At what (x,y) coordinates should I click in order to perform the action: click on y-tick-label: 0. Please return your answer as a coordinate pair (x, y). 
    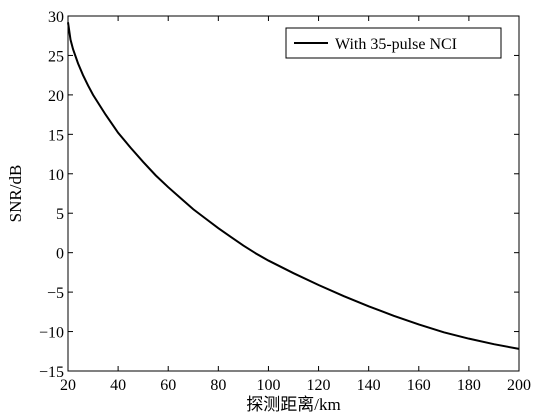
    Looking at the image, I should click on (60, 254).